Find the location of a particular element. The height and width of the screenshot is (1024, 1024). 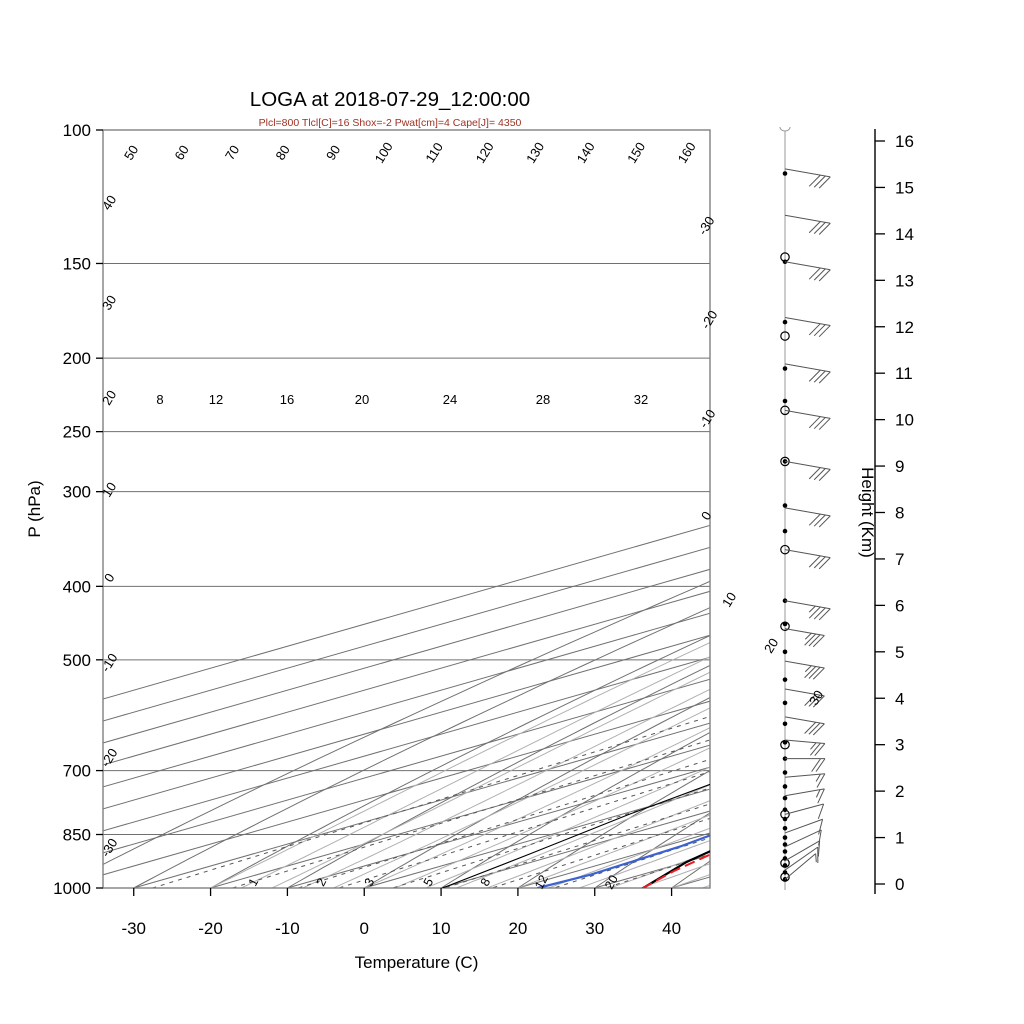

h-tick-label-8: 8 is located at coordinates (899, 513).